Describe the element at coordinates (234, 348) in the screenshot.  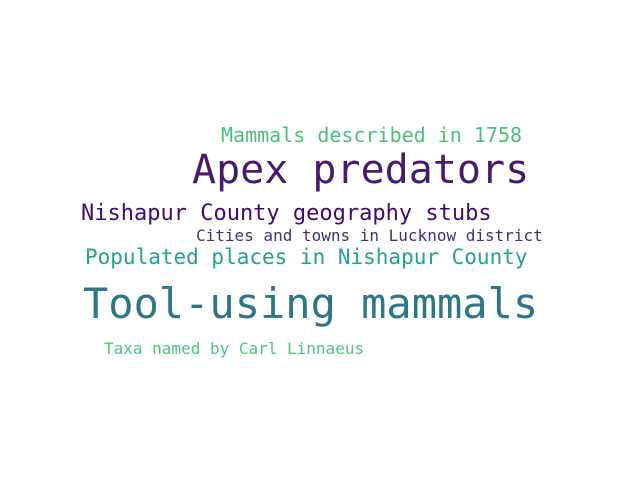
I see `word-taxa-named-by-carl-linnaeus: Taxa named by Carl Linnaeus` at that location.